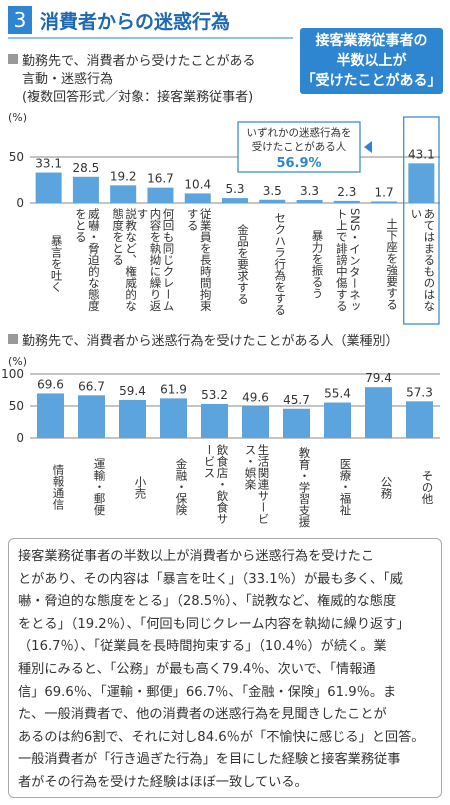  I want to click on value-label: 1.7, so click(384, 192).